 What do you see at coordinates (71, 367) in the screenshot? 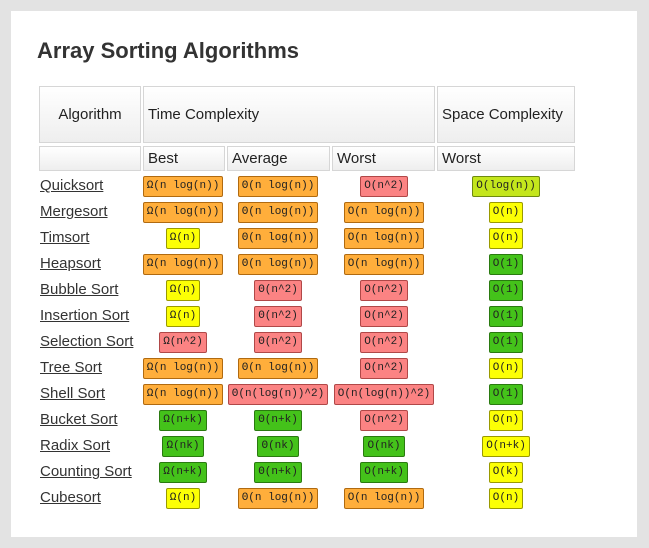
I see `algorithm-link: Tree Sort` at bounding box center [71, 367].